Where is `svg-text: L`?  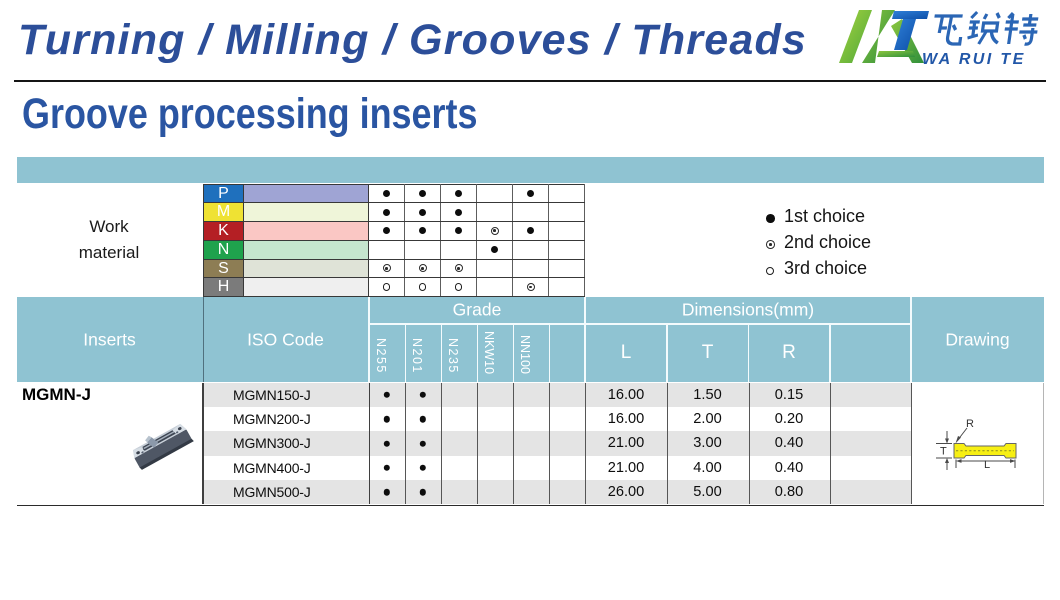
svg-text: L is located at coordinates (987, 465).